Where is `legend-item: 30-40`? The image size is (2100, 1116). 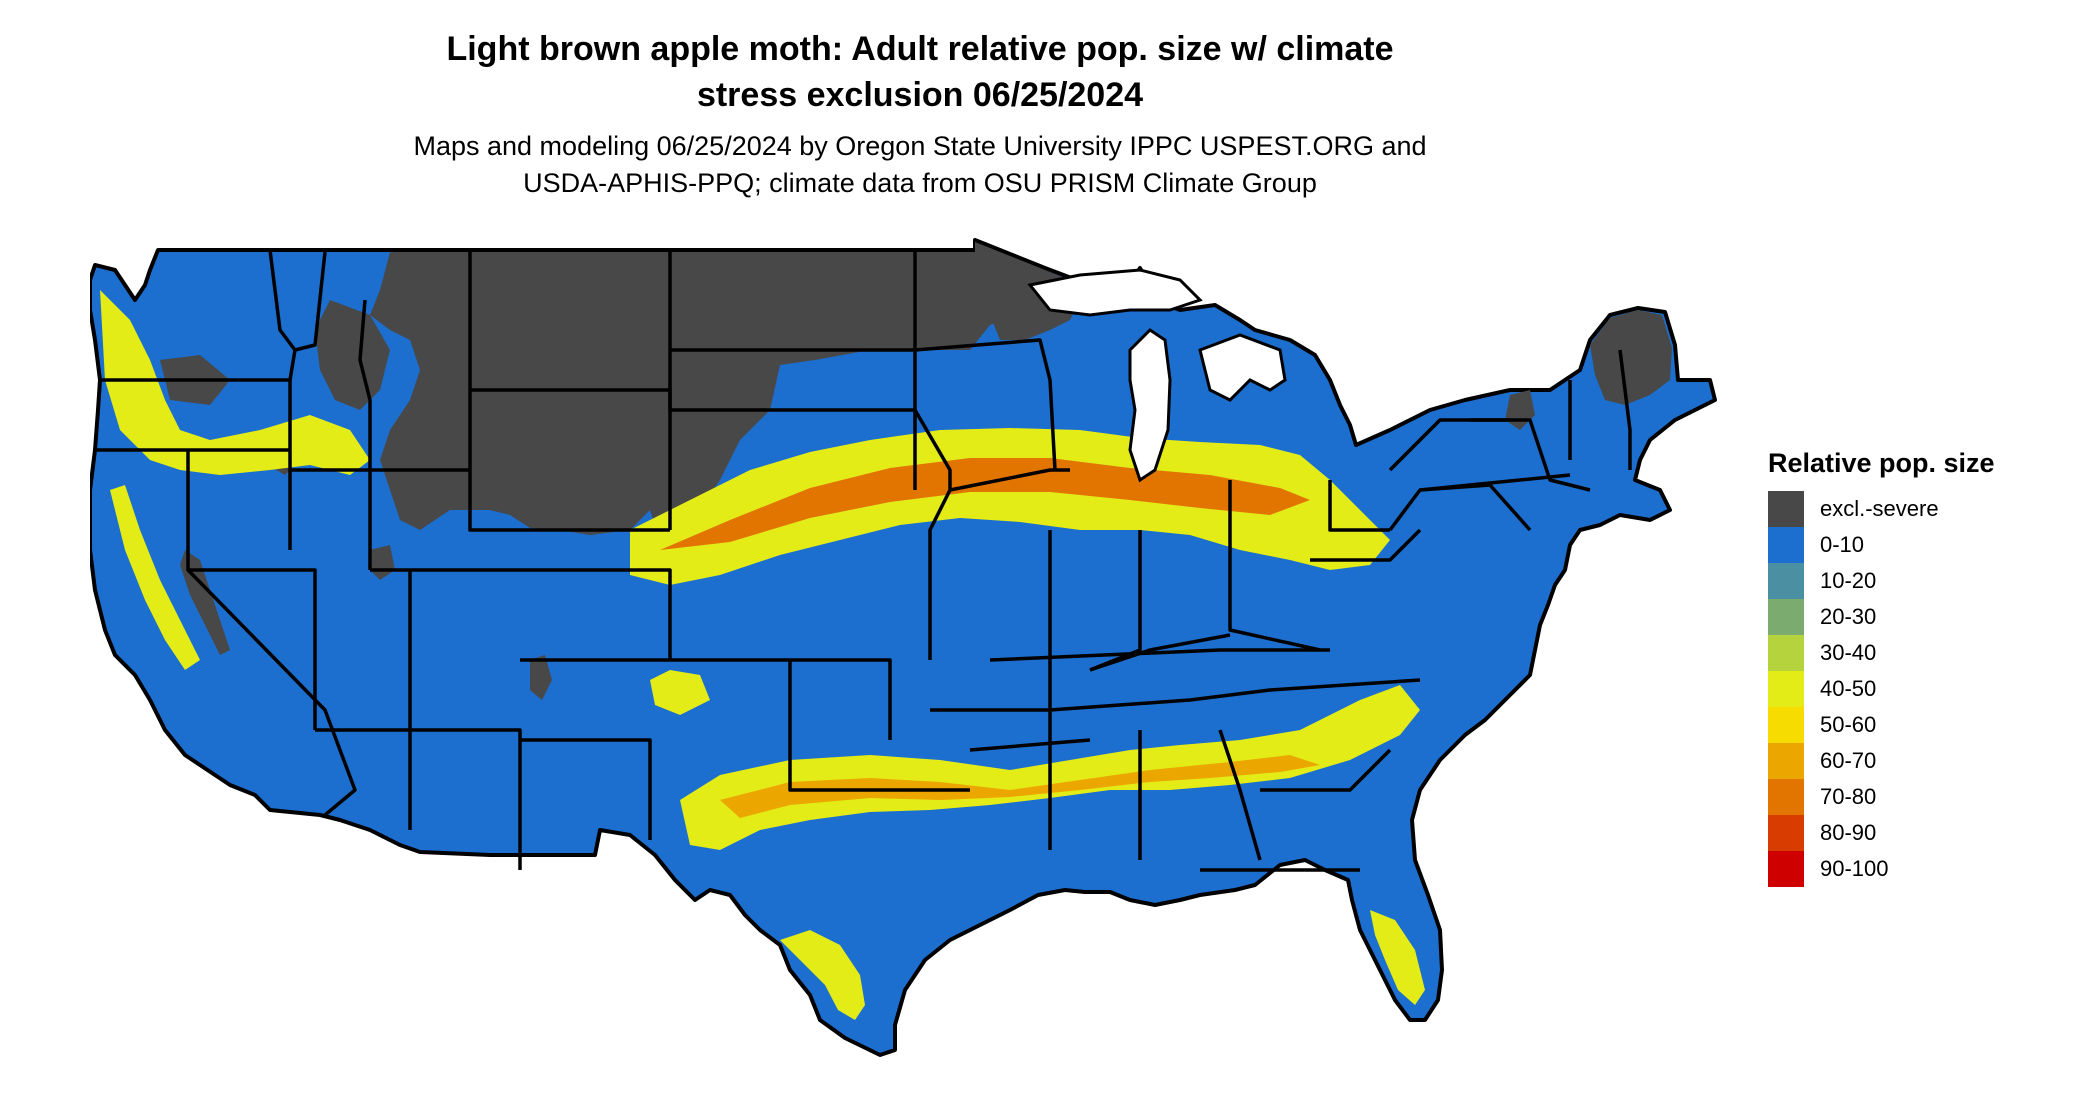 legend-item: 30-40 is located at coordinates (1881, 653).